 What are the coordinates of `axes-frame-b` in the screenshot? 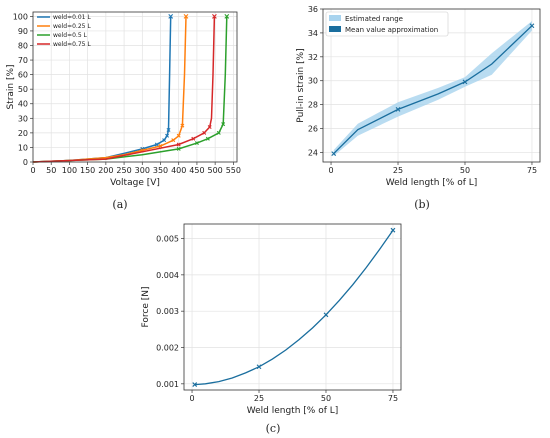 It's located at (431, 85).